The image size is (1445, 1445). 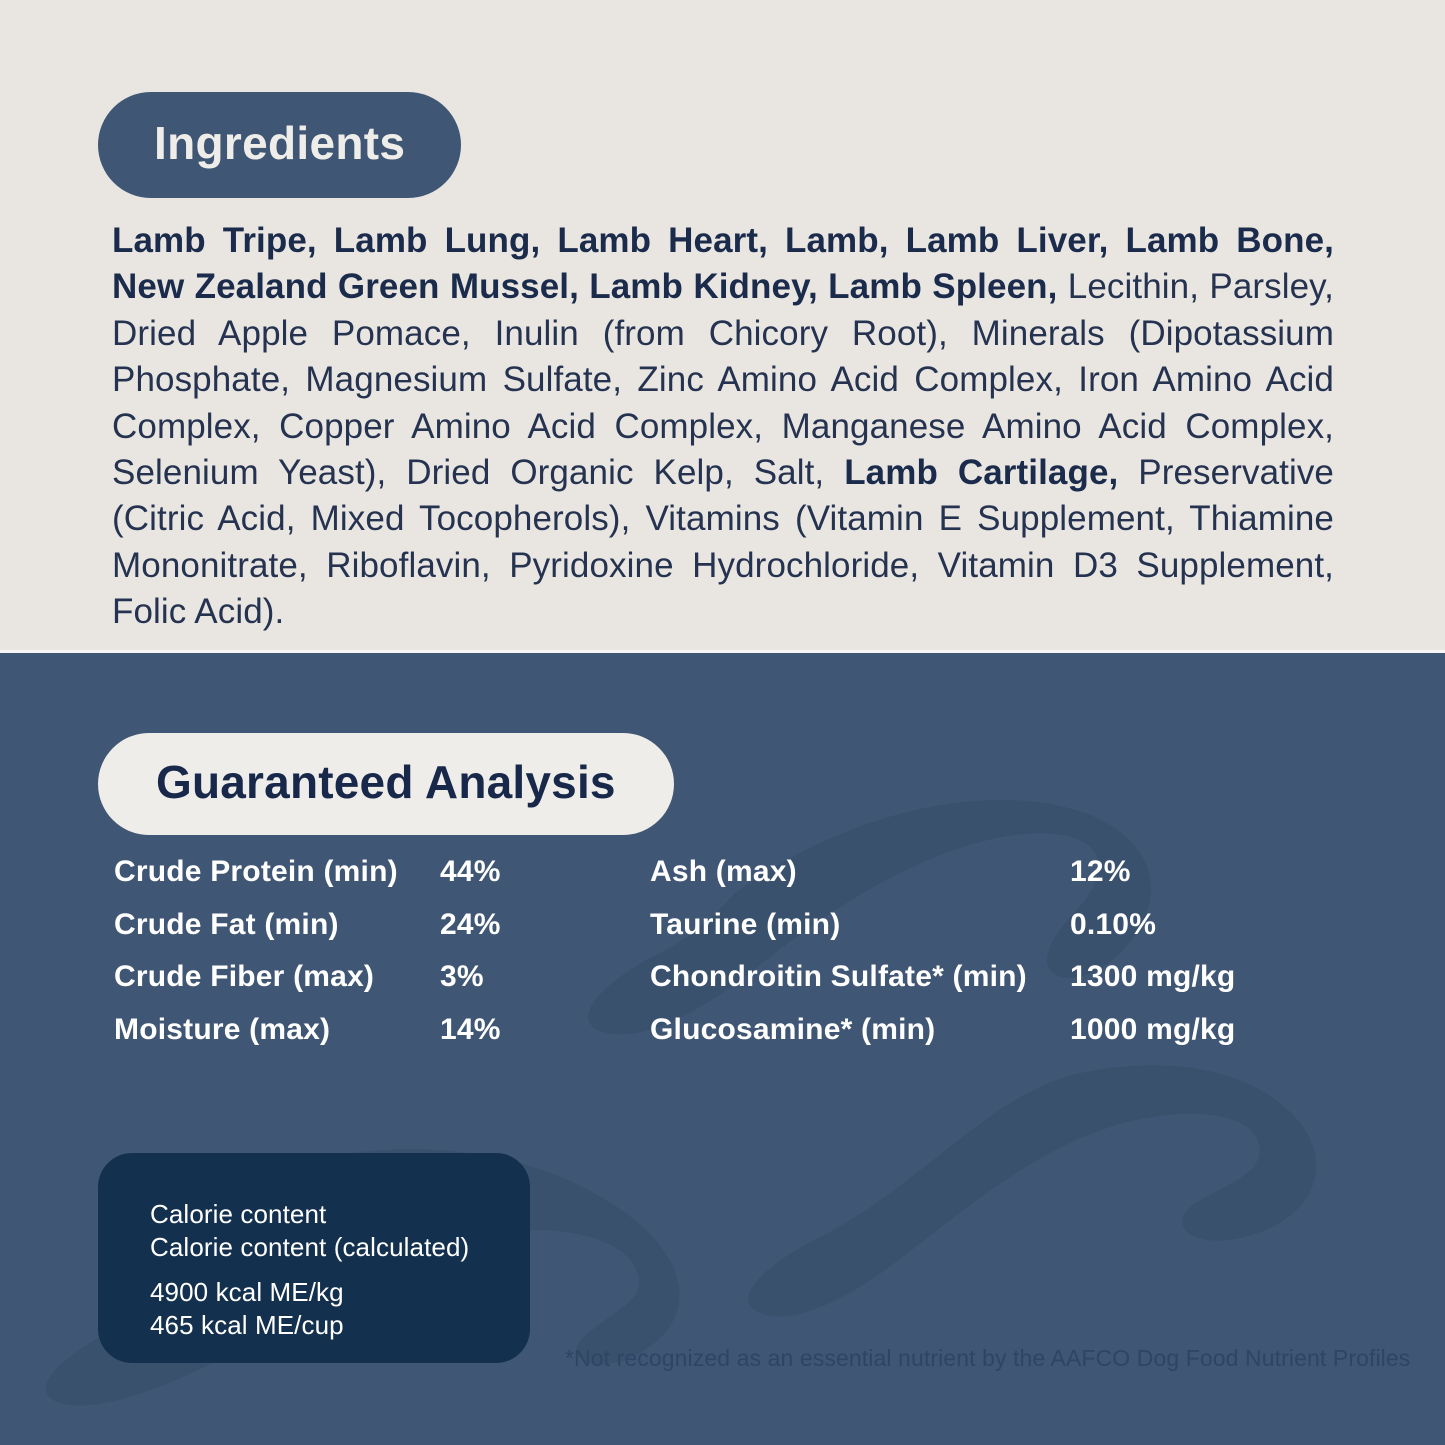 I want to click on nutrient-value-right: 1000 mg/kg, so click(x=1153, y=1029).